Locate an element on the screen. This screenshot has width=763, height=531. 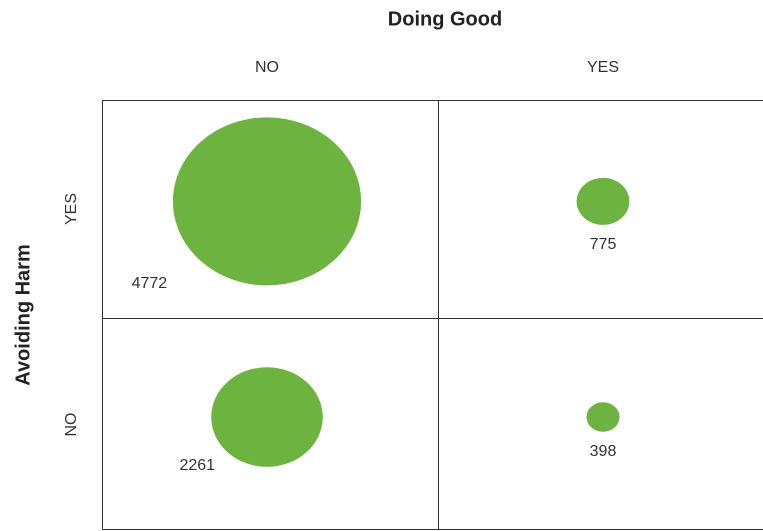
value-label: 398 is located at coordinates (603, 451).